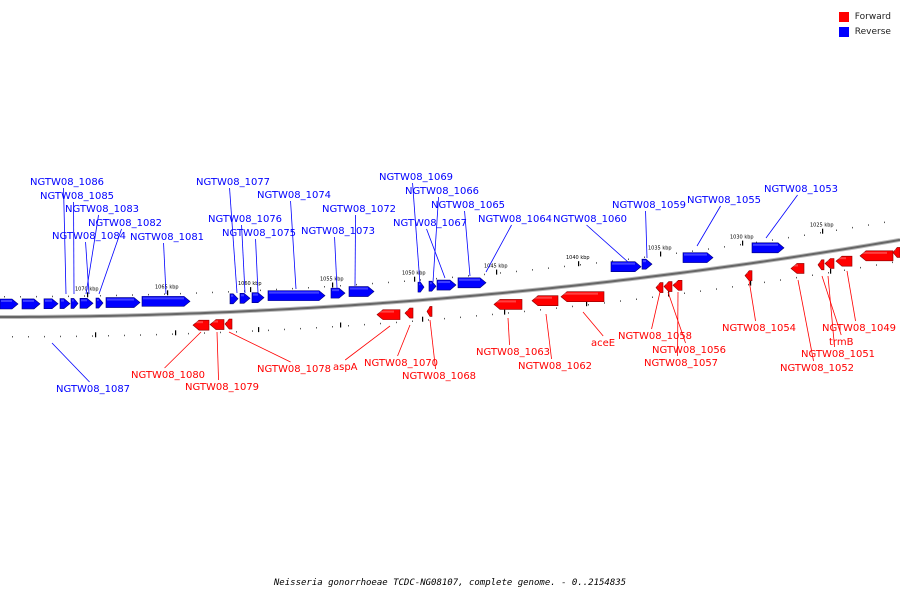  What do you see at coordinates (468, 205) in the screenshot?
I see `gene-label: NGTW08_1065` at bounding box center [468, 205].